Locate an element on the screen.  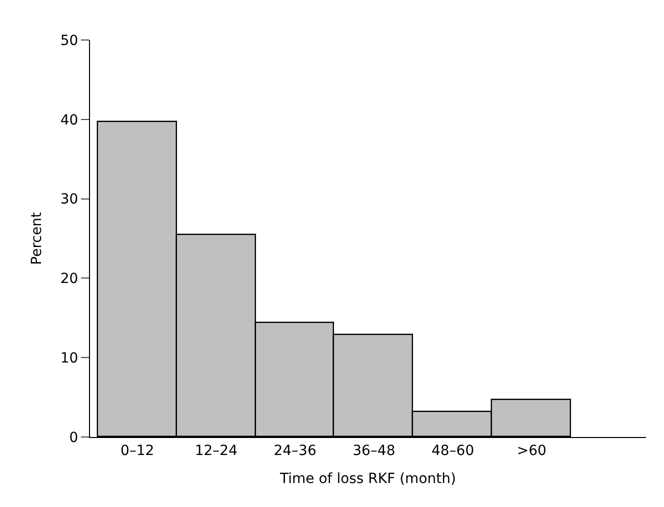
y-tick-label: 20 is located at coordinates (69, 279).